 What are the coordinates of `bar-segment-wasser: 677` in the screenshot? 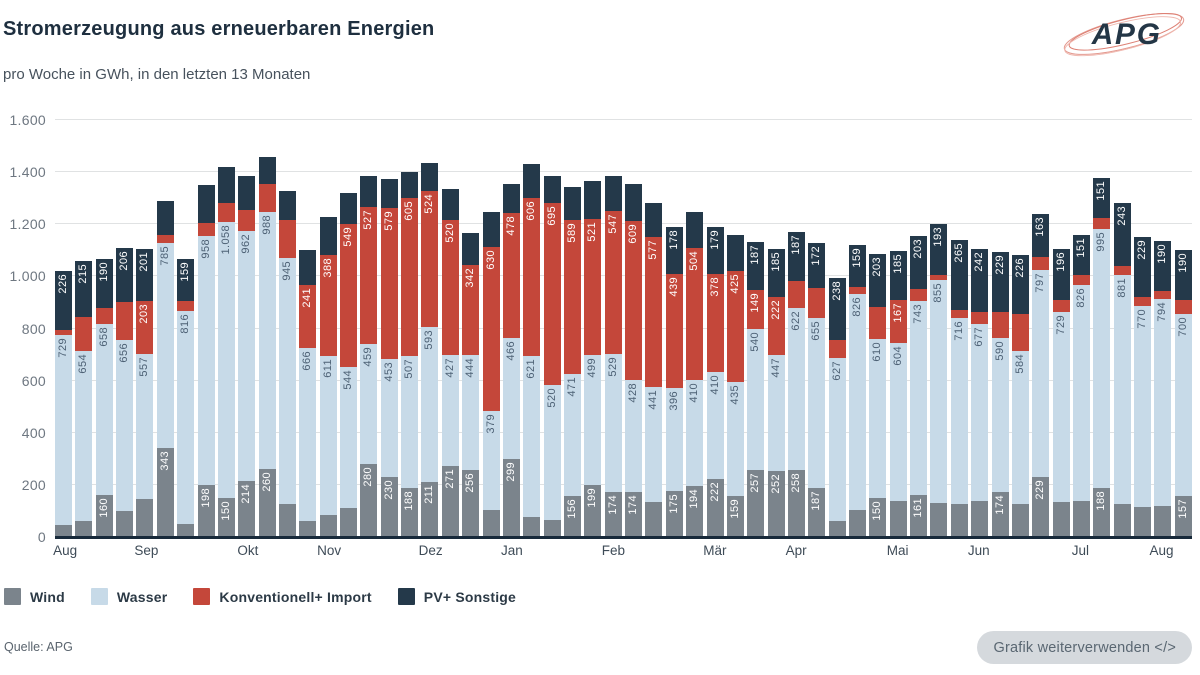 It's located at (980, 412).